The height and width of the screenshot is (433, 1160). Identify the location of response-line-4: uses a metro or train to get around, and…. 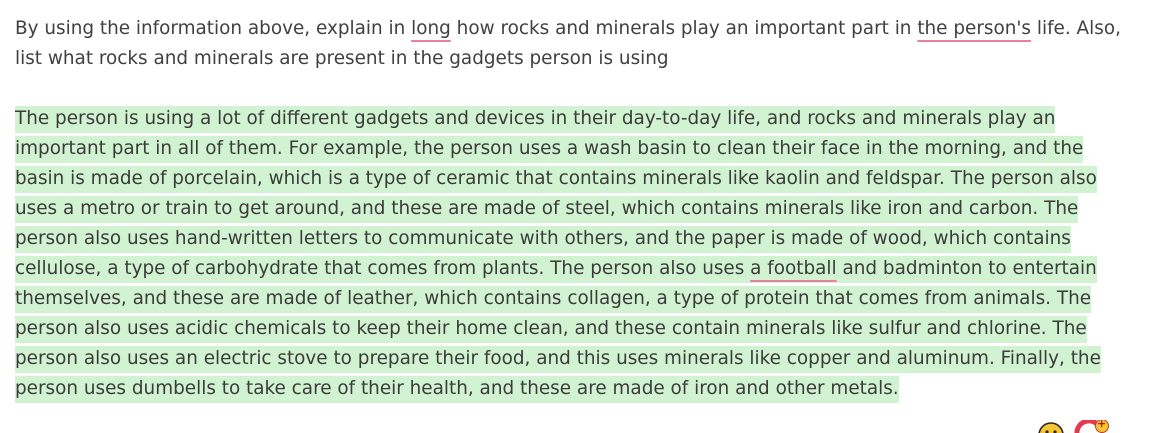
(565, 209).